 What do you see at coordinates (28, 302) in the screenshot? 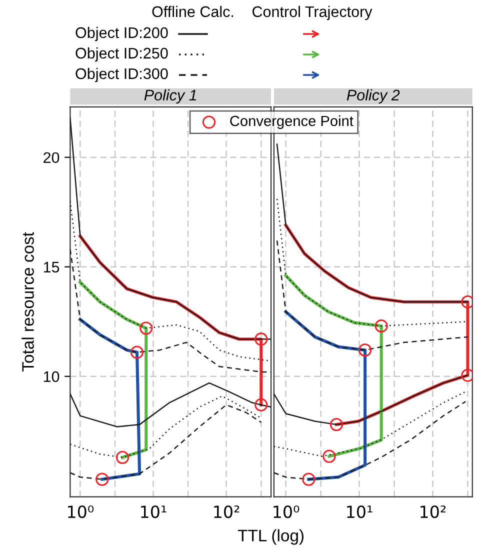
I see `y-axis-title: Total resource cost` at bounding box center [28, 302].